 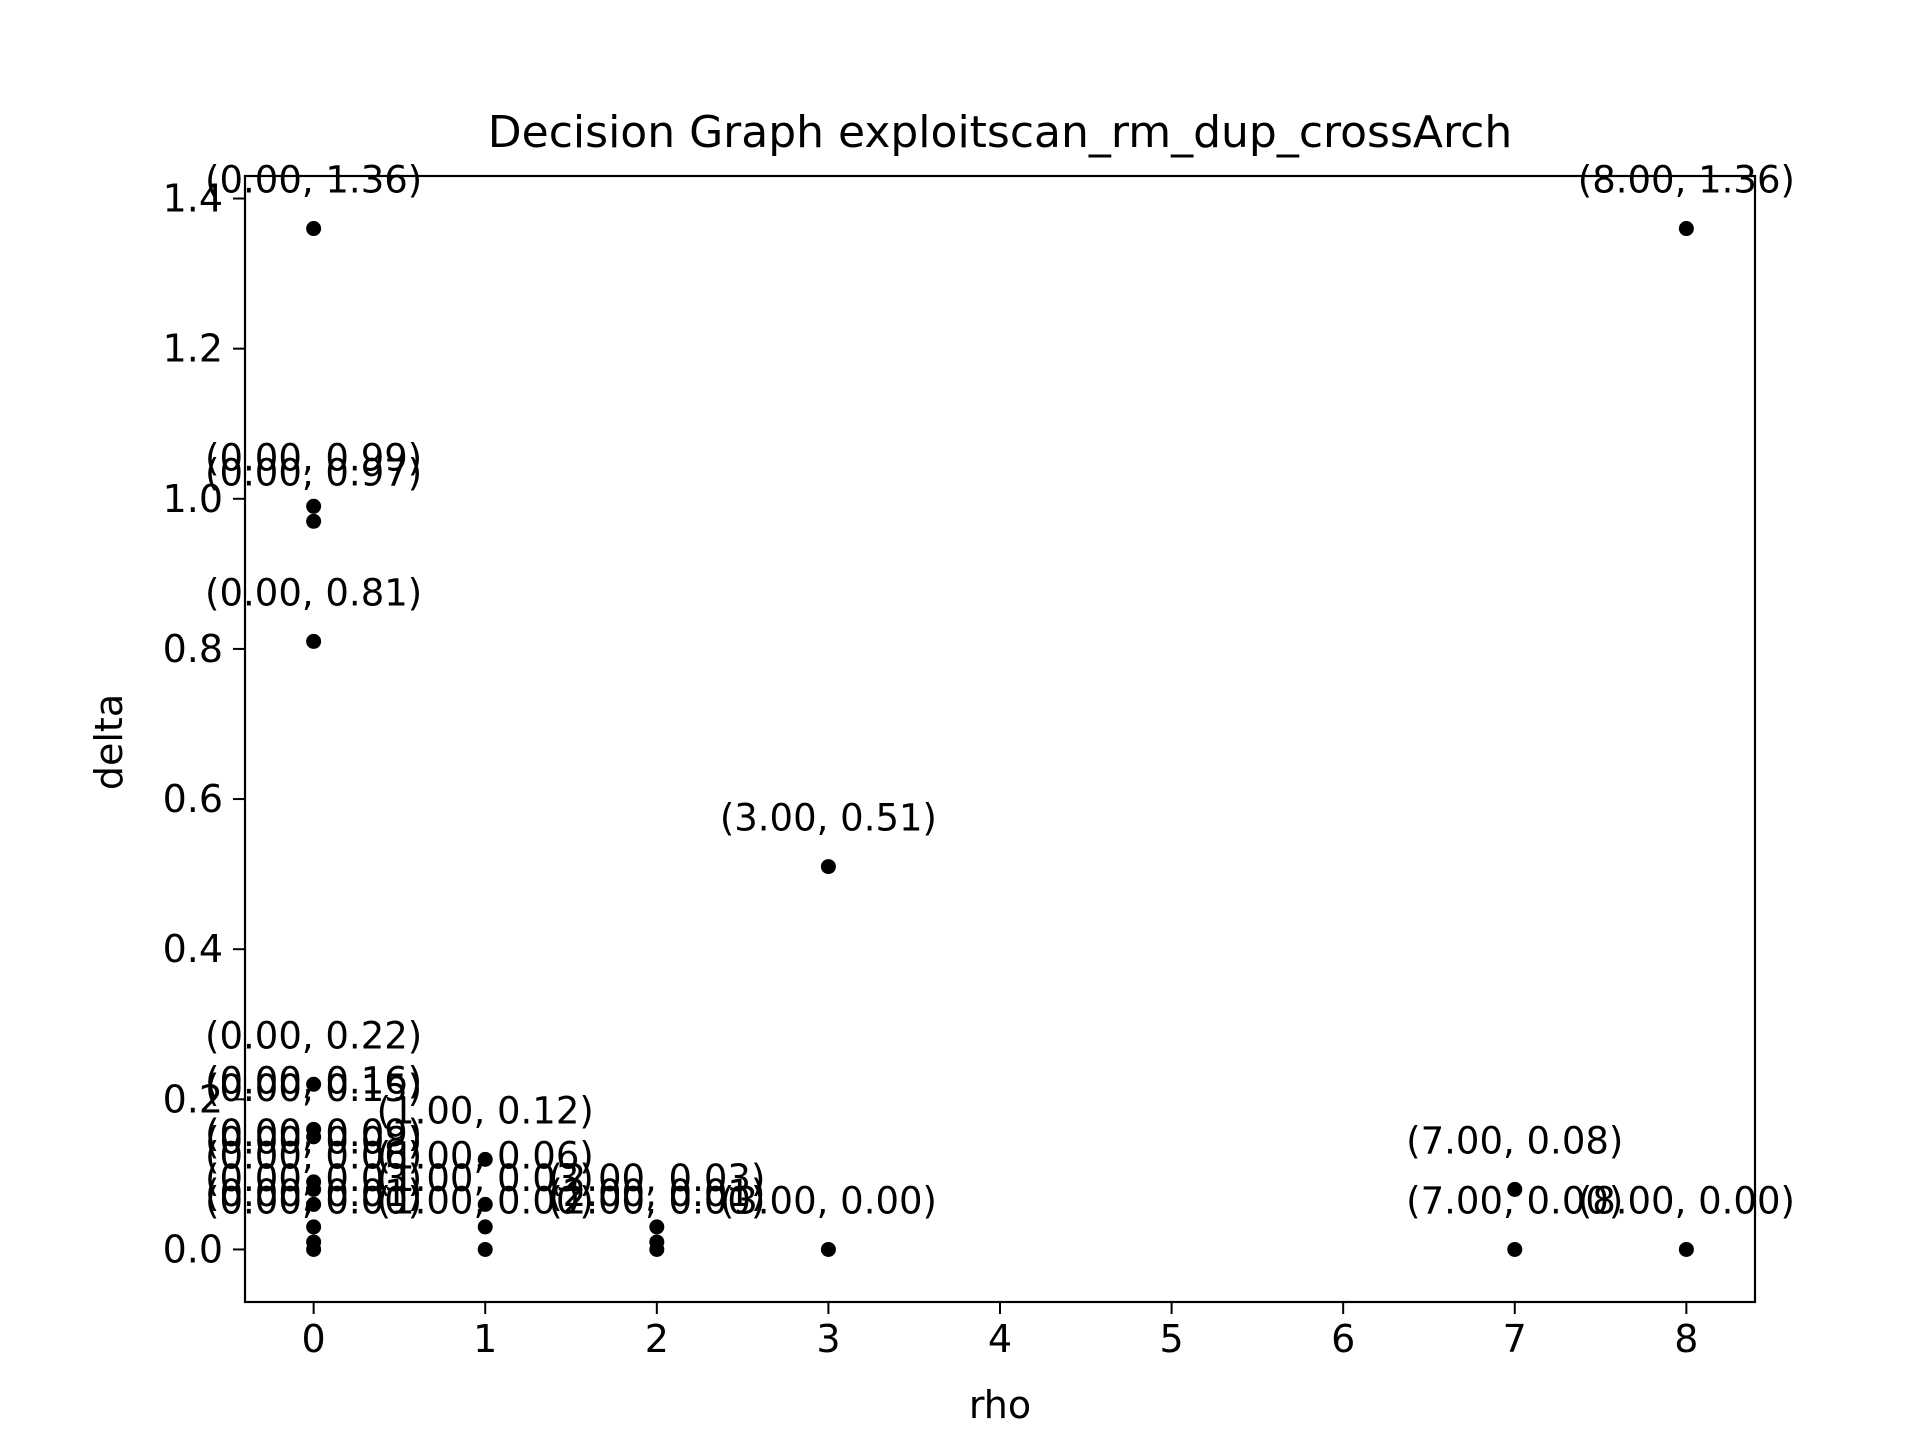 What do you see at coordinates (657, 1339) in the screenshot?
I see `x-tick-label: 2` at bounding box center [657, 1339].